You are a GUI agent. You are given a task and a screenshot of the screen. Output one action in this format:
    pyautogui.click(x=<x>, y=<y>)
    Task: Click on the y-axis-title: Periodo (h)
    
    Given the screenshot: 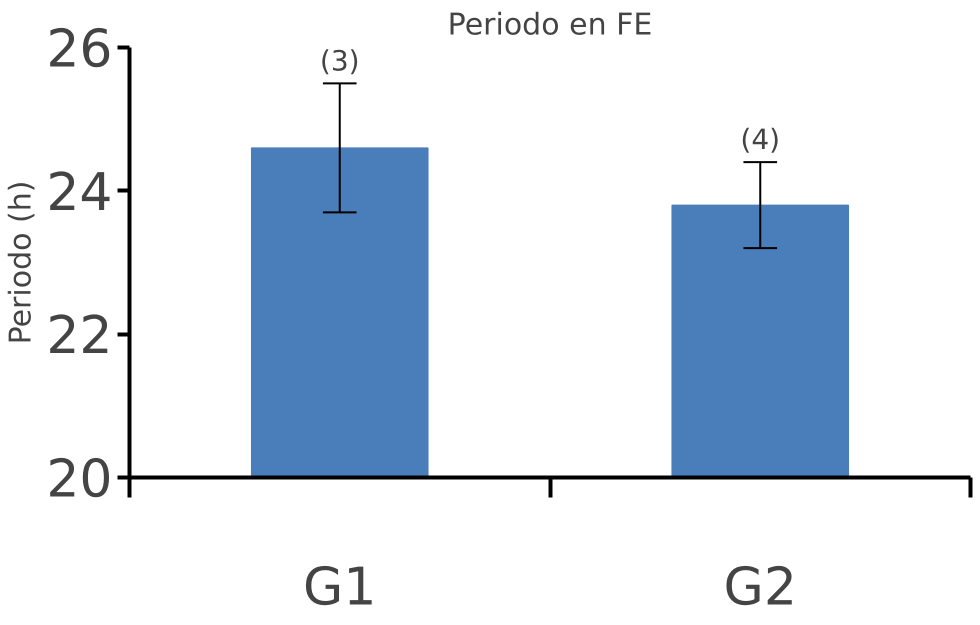 What is the action you would take?
    pyautogui.click(x=20, y=262)
    